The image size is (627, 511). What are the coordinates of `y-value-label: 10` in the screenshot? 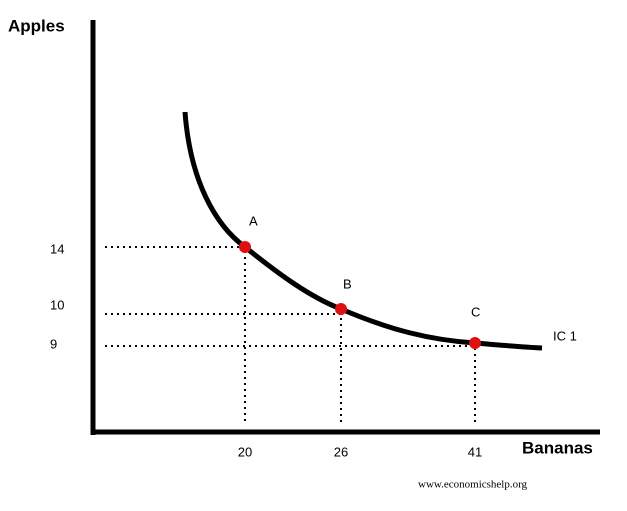 It's located at (57, 304).